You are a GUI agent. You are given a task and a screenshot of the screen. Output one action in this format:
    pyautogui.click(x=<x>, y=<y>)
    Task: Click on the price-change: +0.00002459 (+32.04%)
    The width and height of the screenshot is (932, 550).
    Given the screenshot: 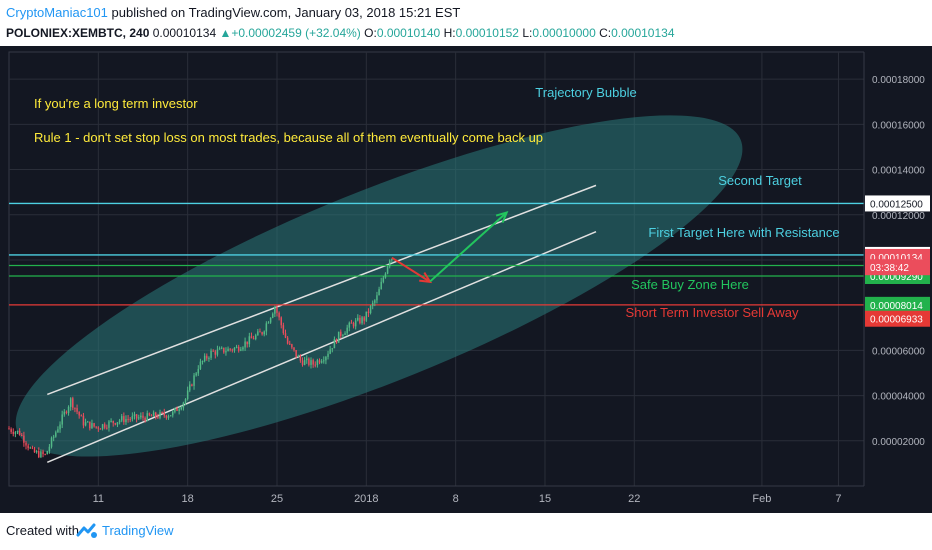 What is the action you would take?
    pyautogui.click(x=296, y=33)
    